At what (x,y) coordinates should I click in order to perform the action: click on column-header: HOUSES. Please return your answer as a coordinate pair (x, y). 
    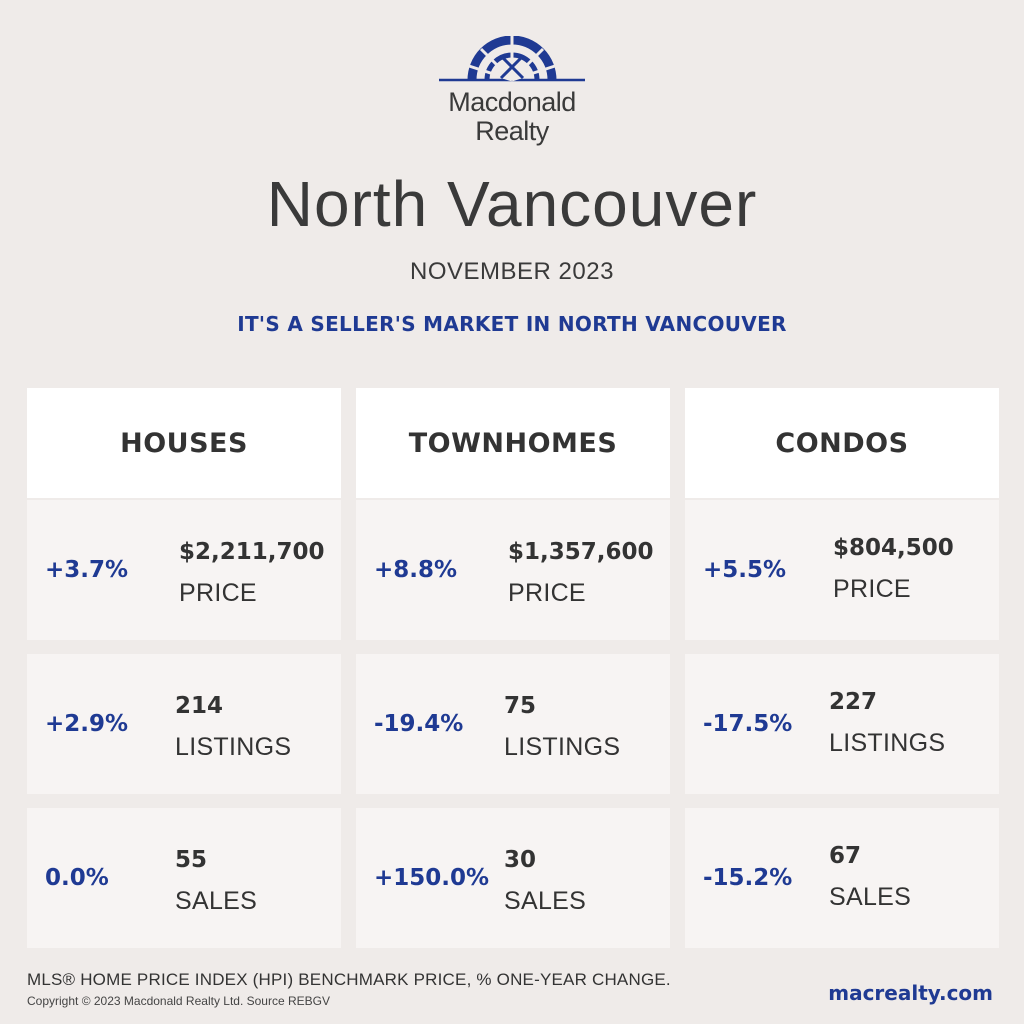
    Looking at the image, I should click on (184, 443).